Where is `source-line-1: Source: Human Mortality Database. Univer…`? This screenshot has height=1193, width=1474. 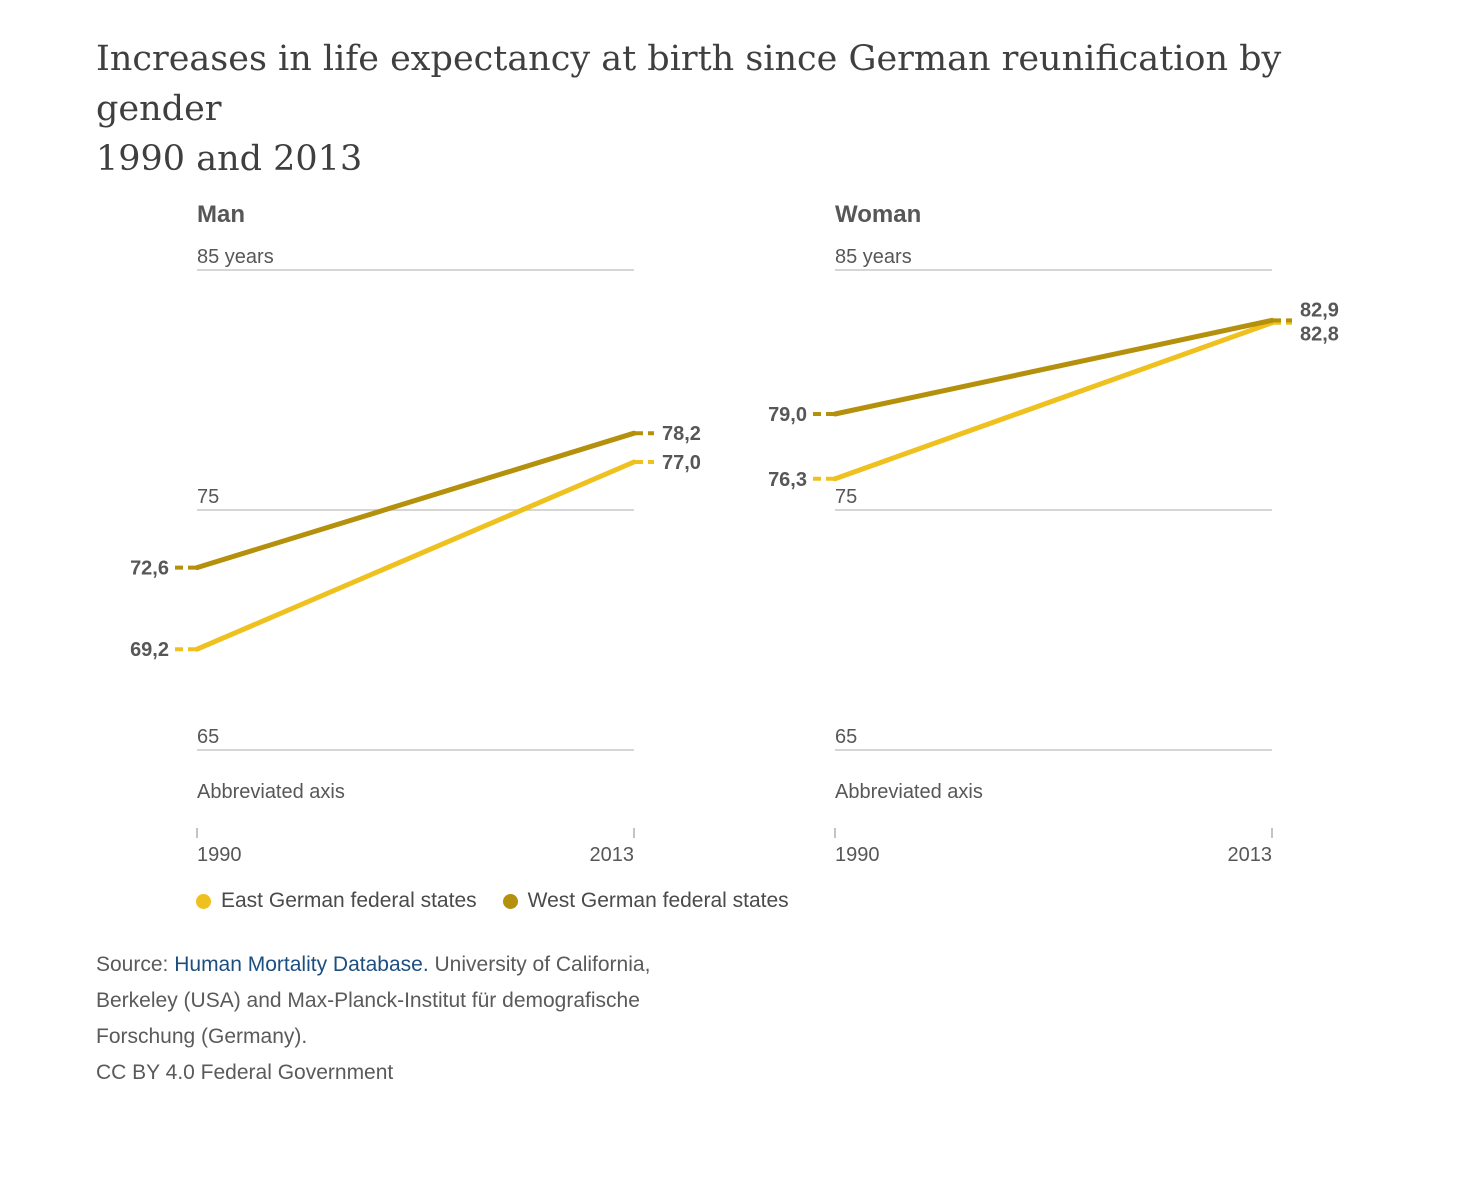 source-line-1: Source: Human Mortality Database. Univer… is located at coordinates (416, 965).